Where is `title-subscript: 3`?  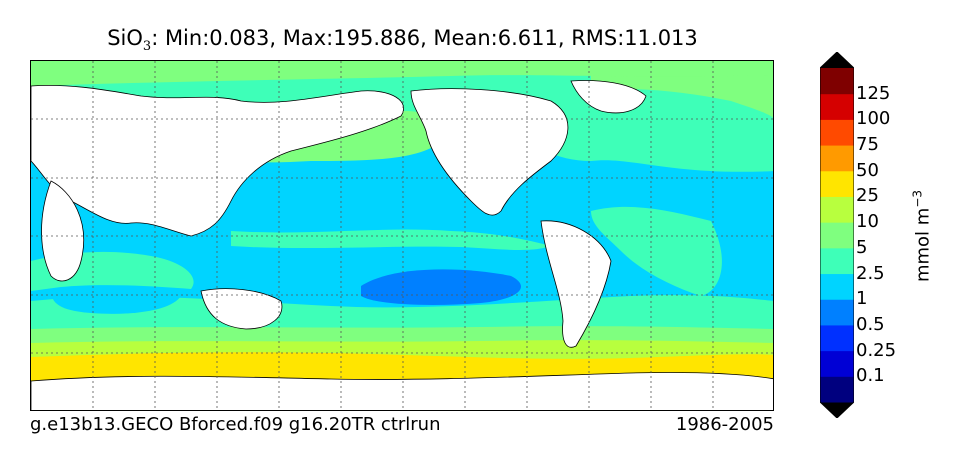
title-subscript: 3 is located at coordinates (147, 47).